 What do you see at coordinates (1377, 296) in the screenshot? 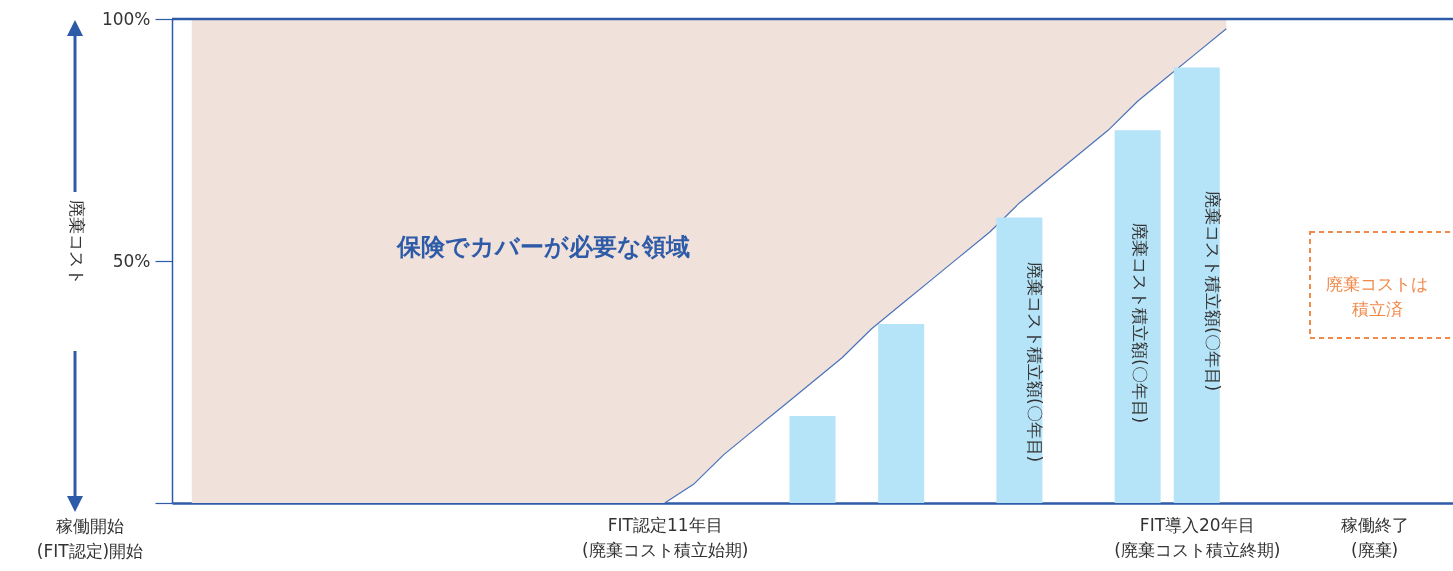
I see `annotation: 廃棄コストは積立済` at bounding box center [1377, 296].